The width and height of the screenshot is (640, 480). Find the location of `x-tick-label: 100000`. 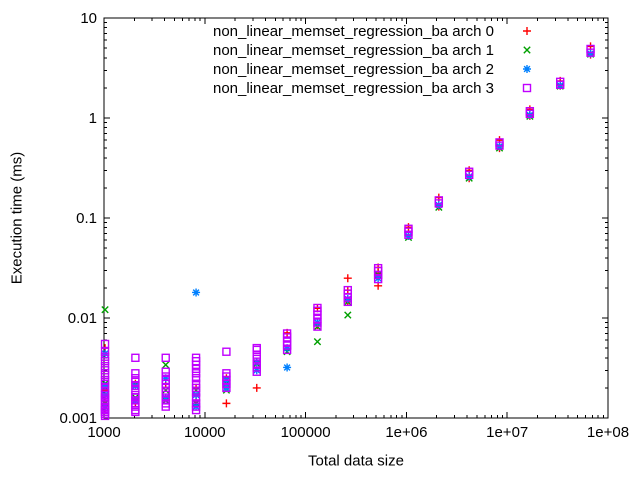

x-tick-label: 100000 is located at coordinates (306, 432).